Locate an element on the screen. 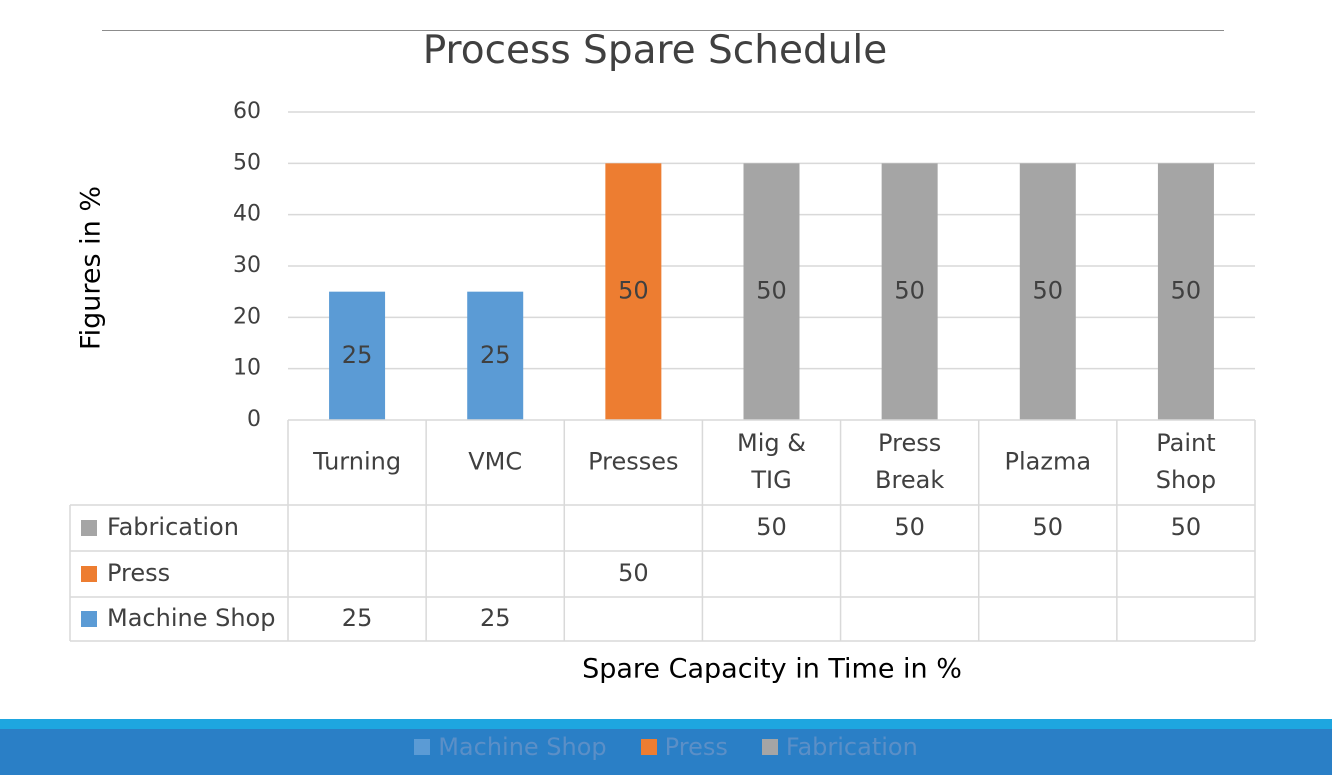  y-tick-label: 0 is located at coordinates (254, 419).